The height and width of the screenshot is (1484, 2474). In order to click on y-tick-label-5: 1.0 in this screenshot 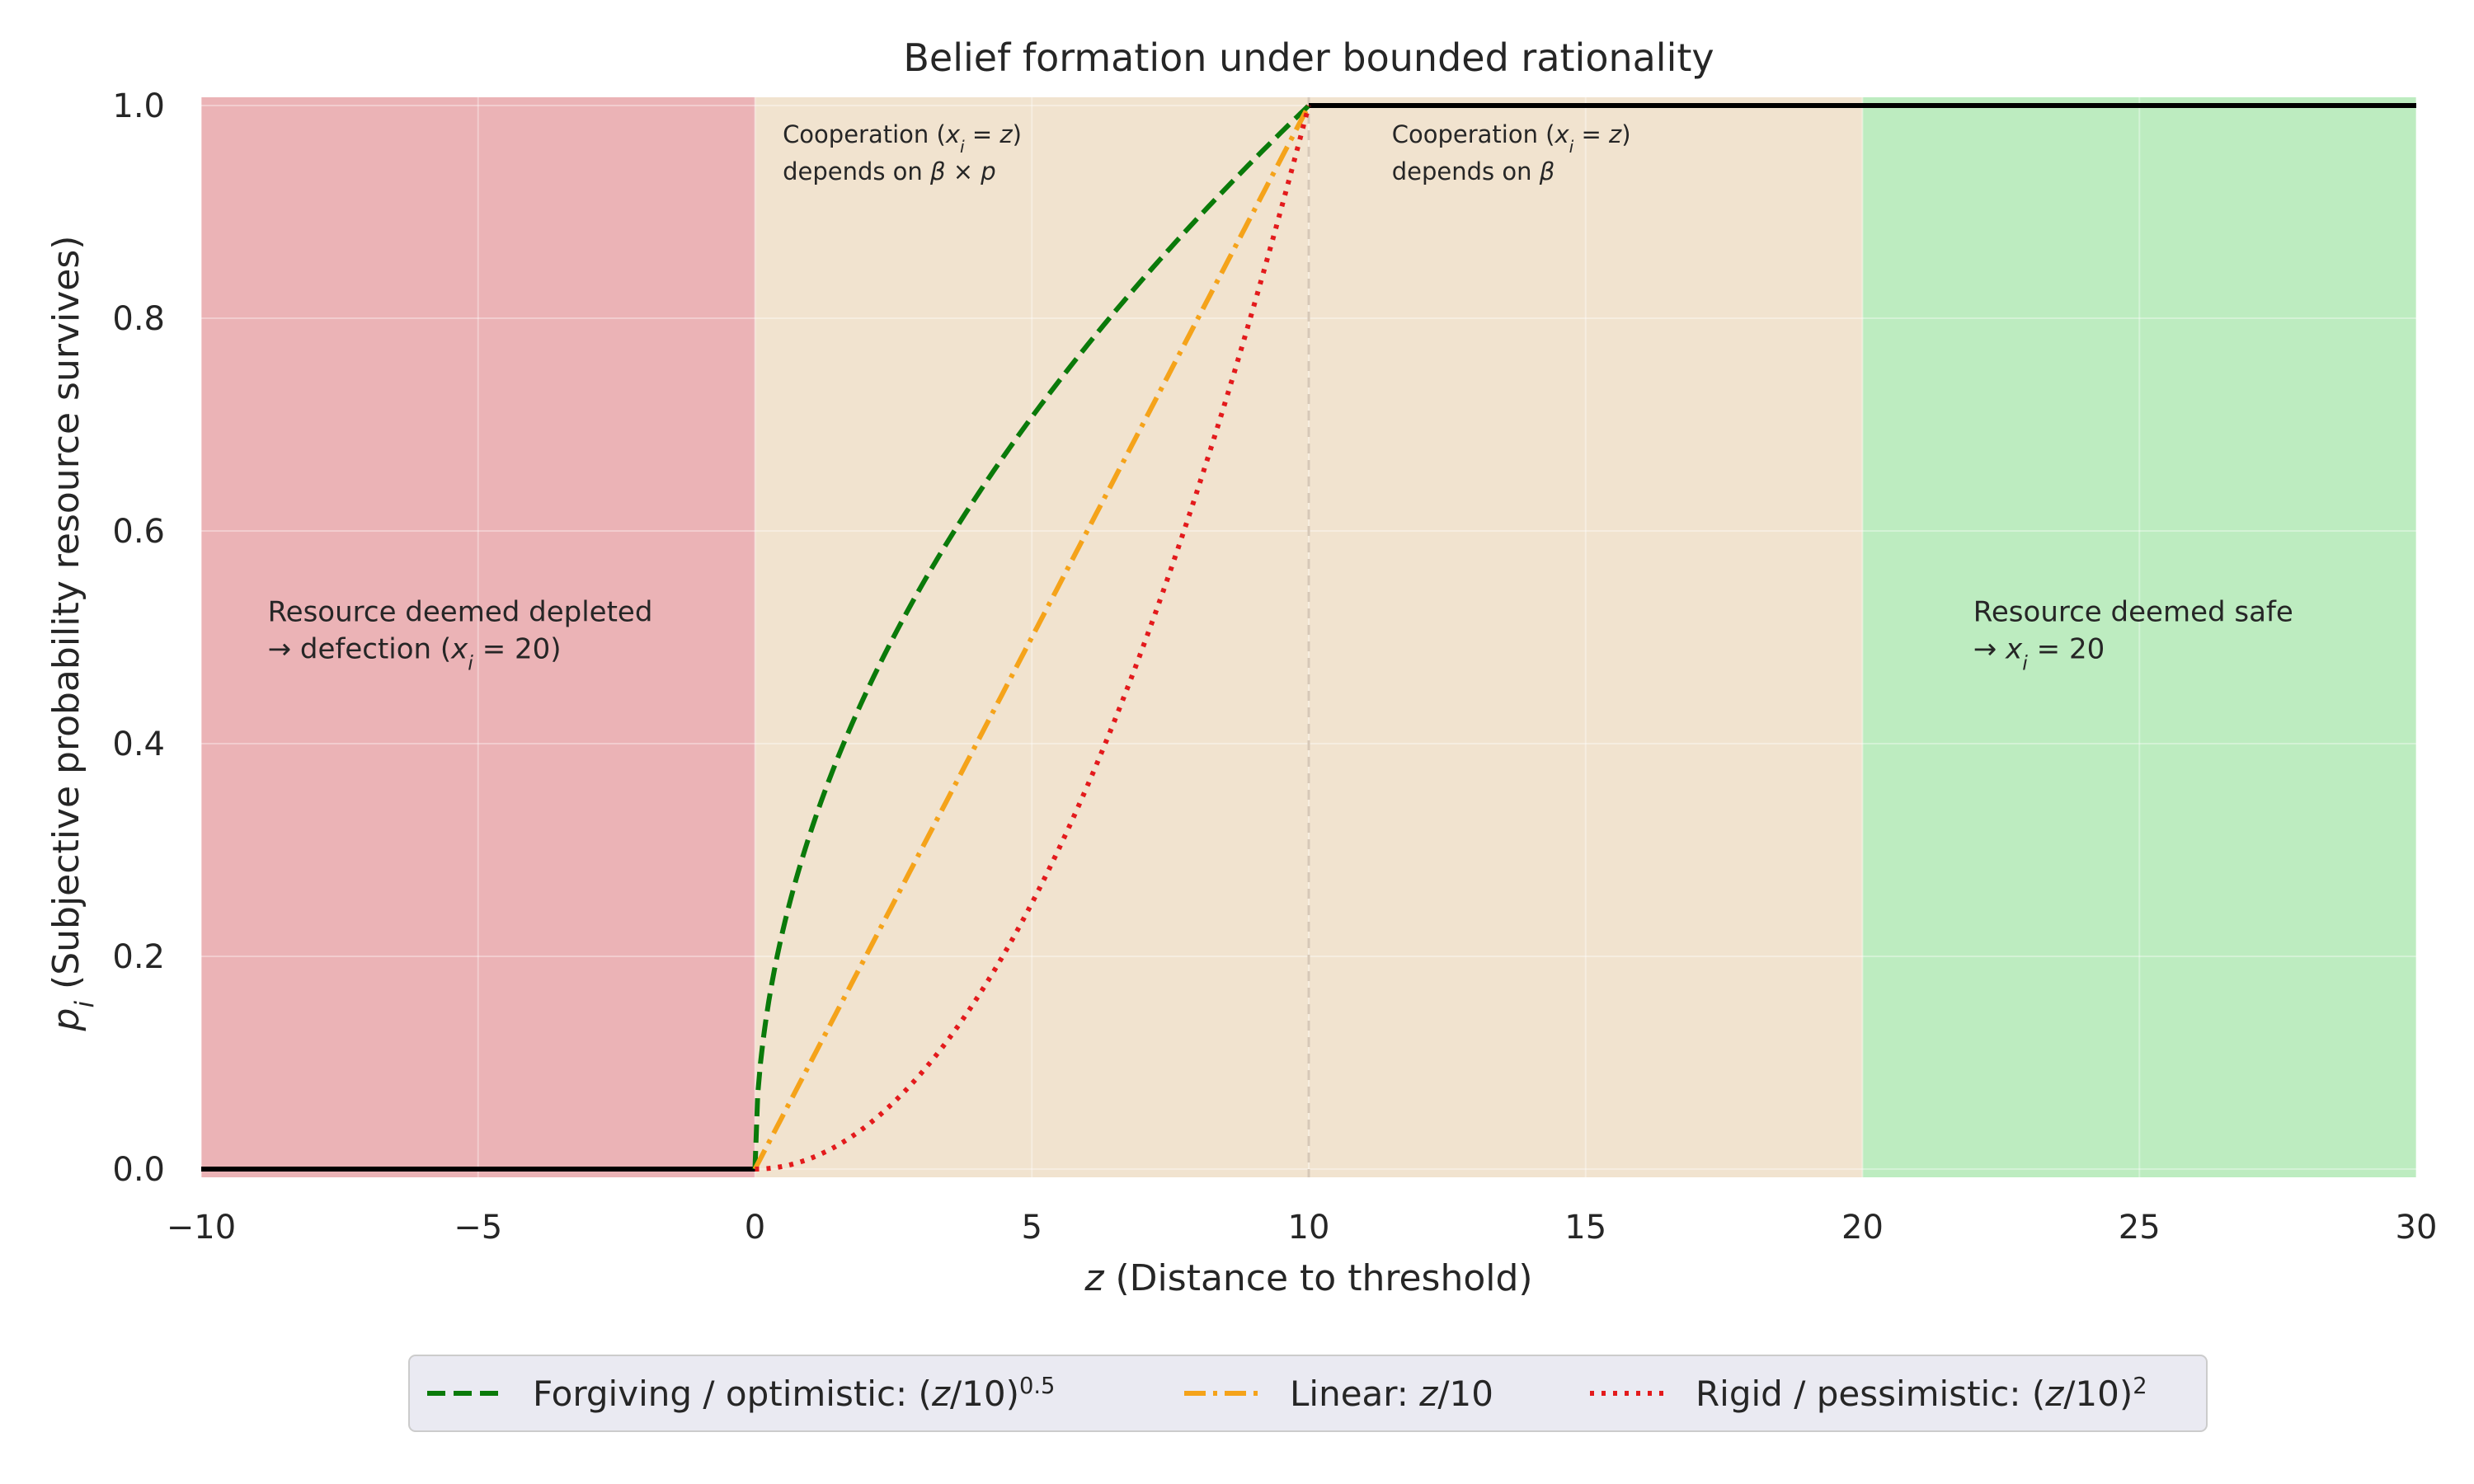, I will do `click(138, 106)`.